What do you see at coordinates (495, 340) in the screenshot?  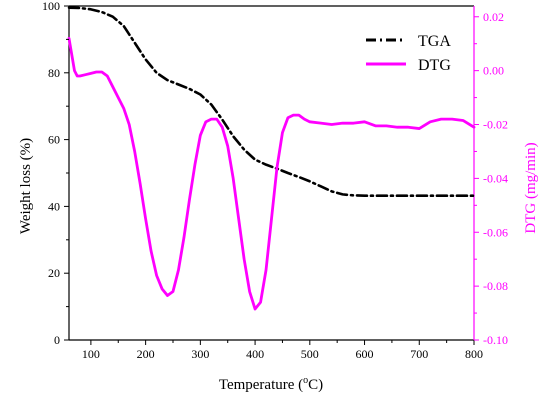 I see `y2-tick-label: -0.10` at bounding box center [495, 340].